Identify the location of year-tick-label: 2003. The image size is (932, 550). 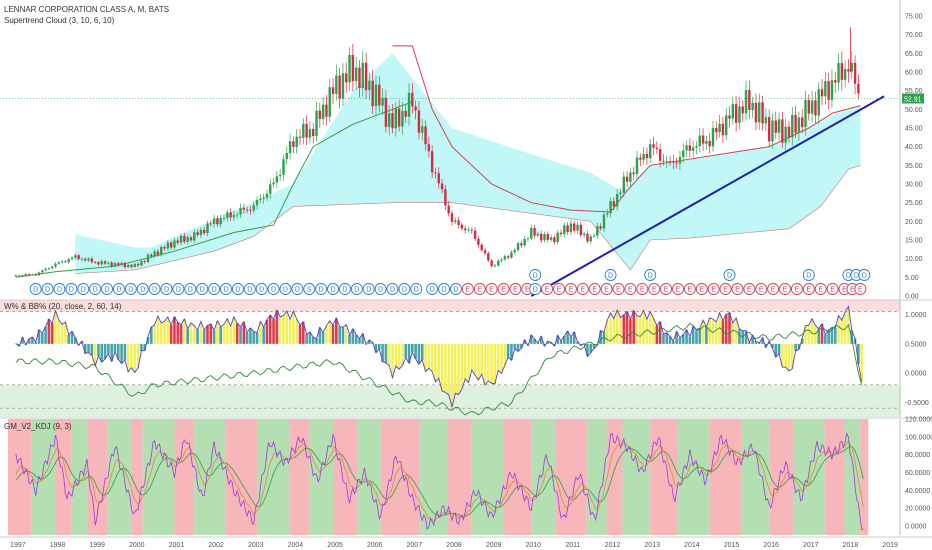
(256, 545).